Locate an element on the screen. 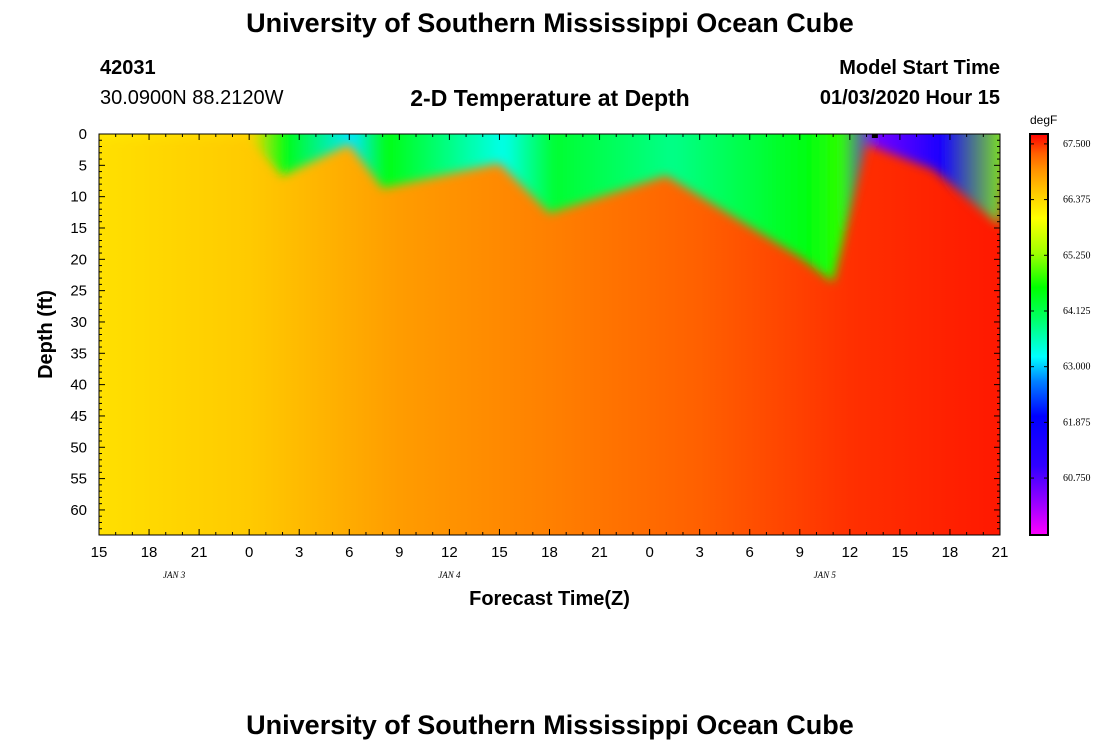 This screenshot has width=1100, height=750. y-tick-label: 40 is located at coordinates (78, 385).